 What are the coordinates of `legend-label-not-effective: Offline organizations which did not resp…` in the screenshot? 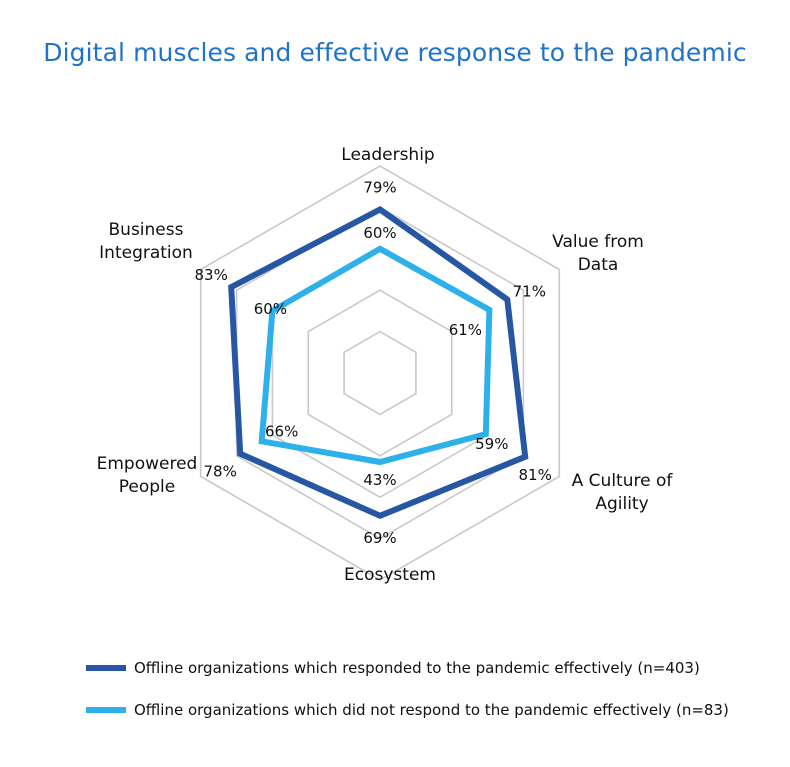 It's located at (431, 710).